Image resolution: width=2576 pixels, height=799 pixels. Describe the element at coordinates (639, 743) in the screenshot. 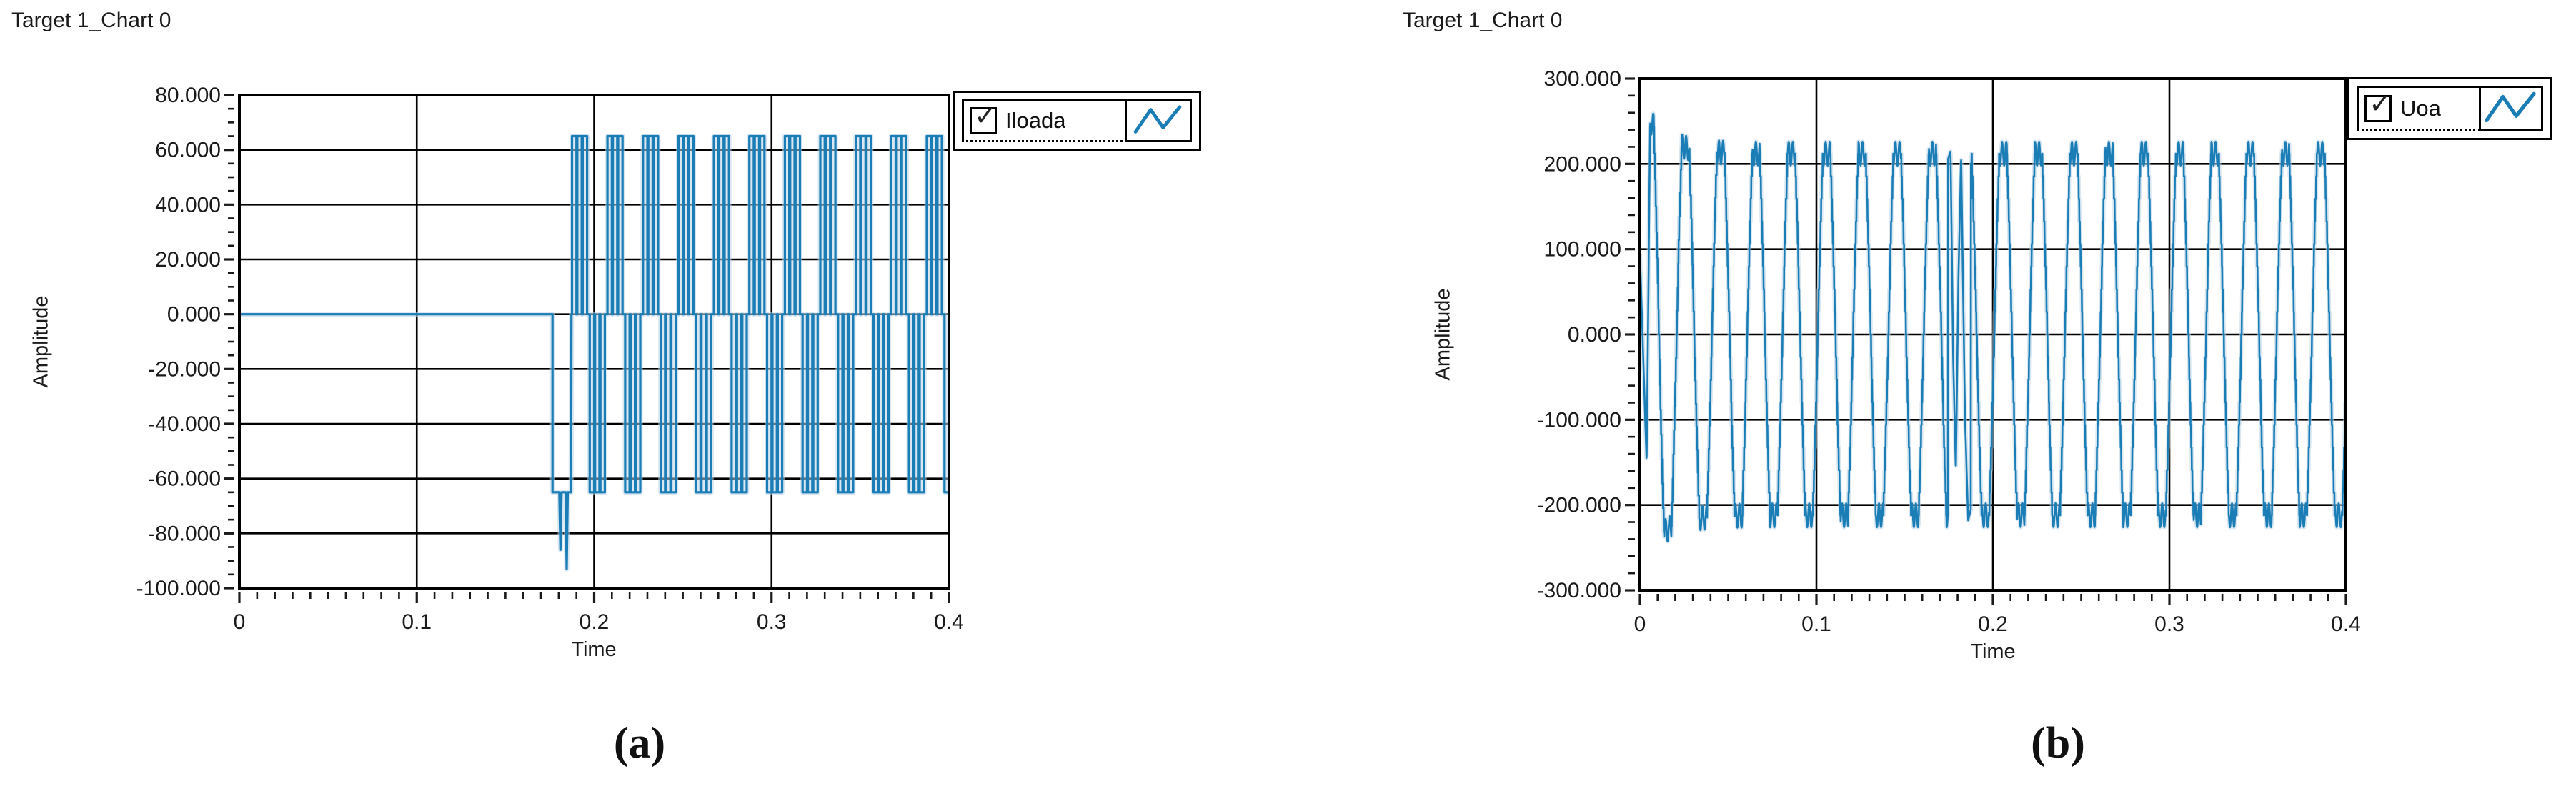

I see `caption-a: (a)` at that location.